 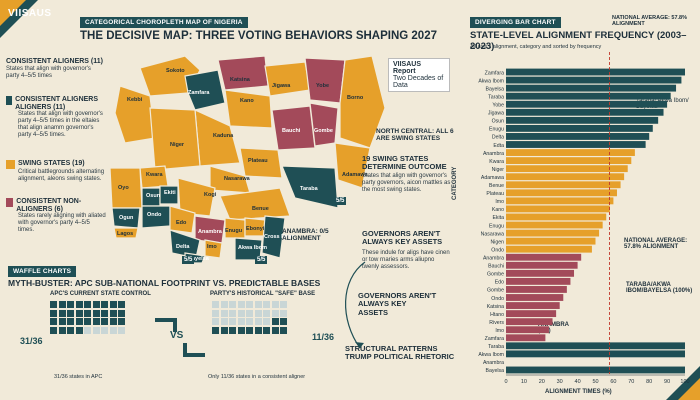 What do you see at coordinates (210, 195) in the screenshot?
I see `state-label: Kogi` at bounding box center [210, 195].